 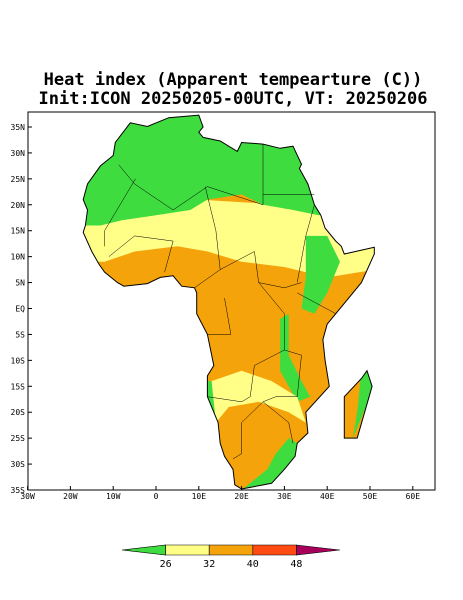 What do you see at coordinates (18, 179) in the screenshot?
I see `lat-label: 25N` at bounding box center [18, 179].